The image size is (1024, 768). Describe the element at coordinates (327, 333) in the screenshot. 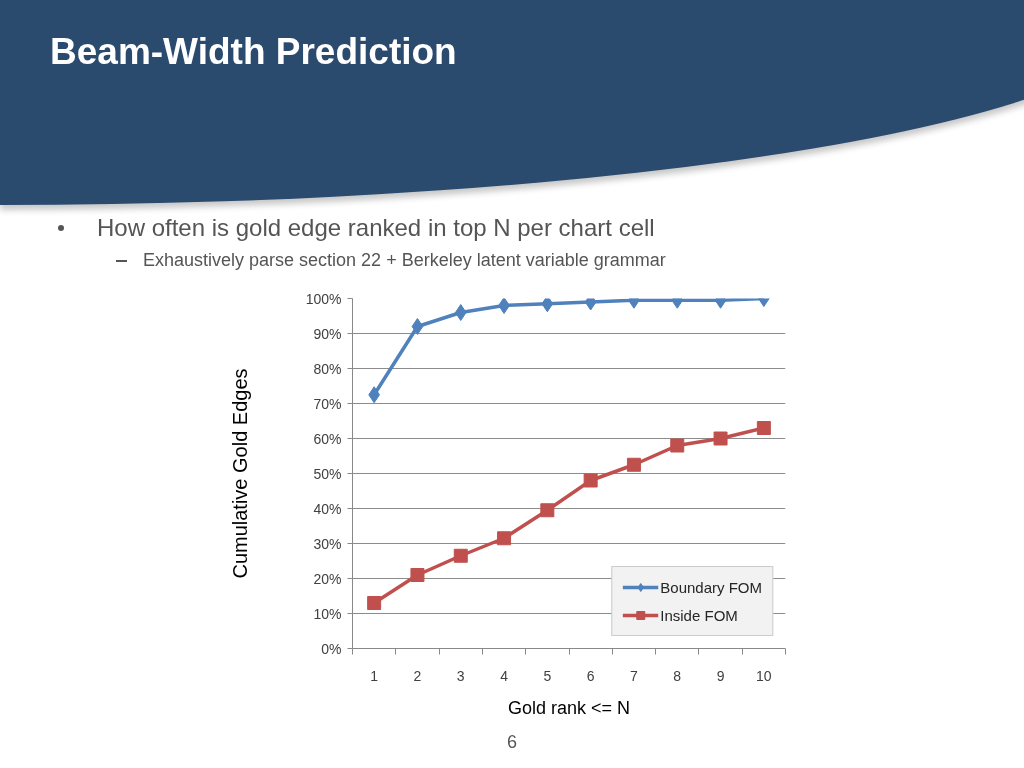

I see `y-tick-label: 90%` at that location.